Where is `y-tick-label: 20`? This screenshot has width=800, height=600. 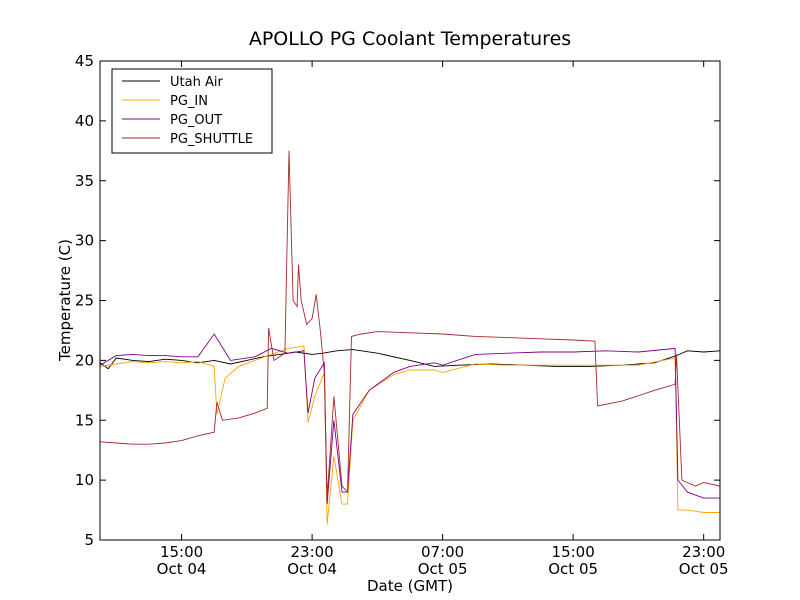 y-tick-label: 20 is located at coordinates (84, 360).